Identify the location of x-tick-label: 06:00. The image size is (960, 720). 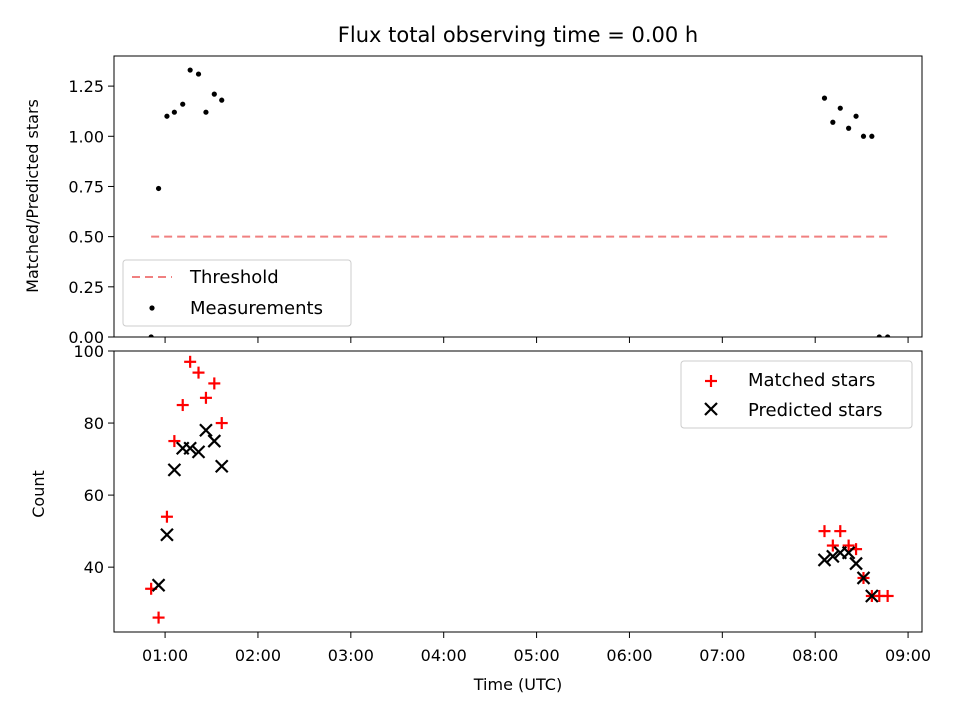
(629, 655).